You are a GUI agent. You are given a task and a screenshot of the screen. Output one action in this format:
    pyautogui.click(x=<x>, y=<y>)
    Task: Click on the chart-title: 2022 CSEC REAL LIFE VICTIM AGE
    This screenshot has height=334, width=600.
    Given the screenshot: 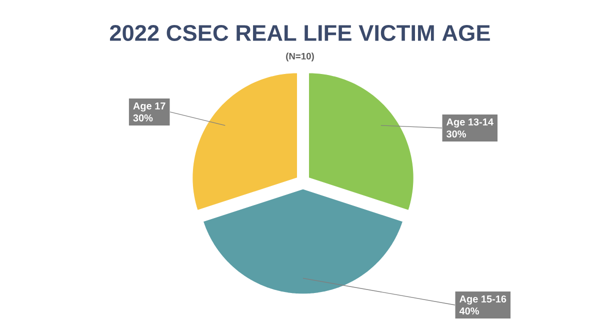 What is the action you would take?
    pyautogui.click(x=300, y=33)
    